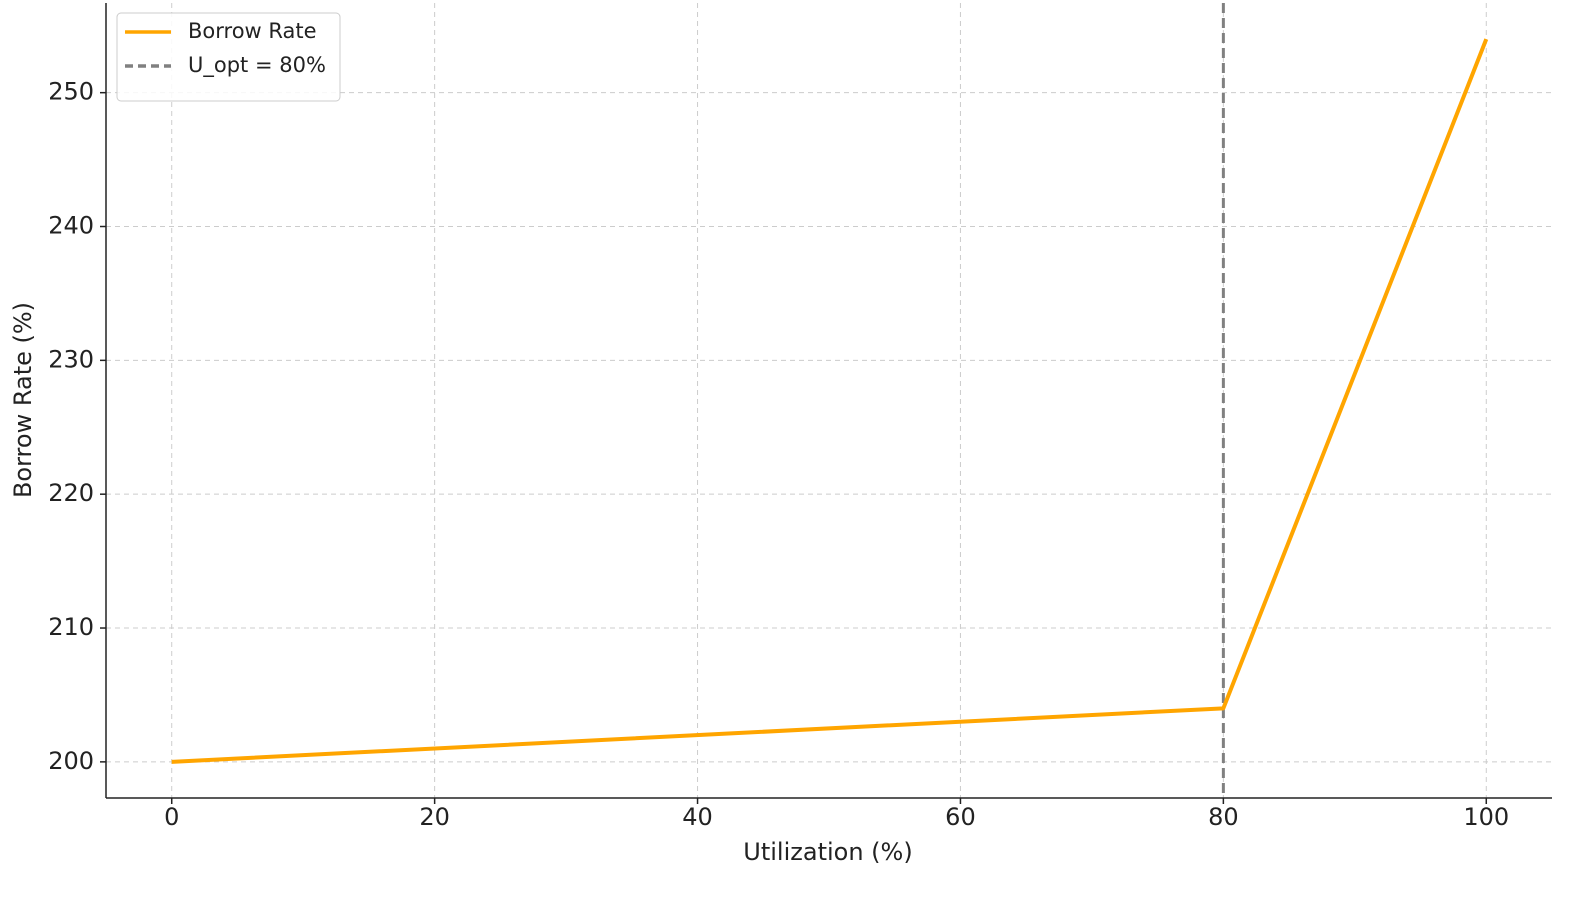 Image resolution: width=1596 pixels, height=899 pixels. I want to click on y-tick-label: 240, so click(71, 226).